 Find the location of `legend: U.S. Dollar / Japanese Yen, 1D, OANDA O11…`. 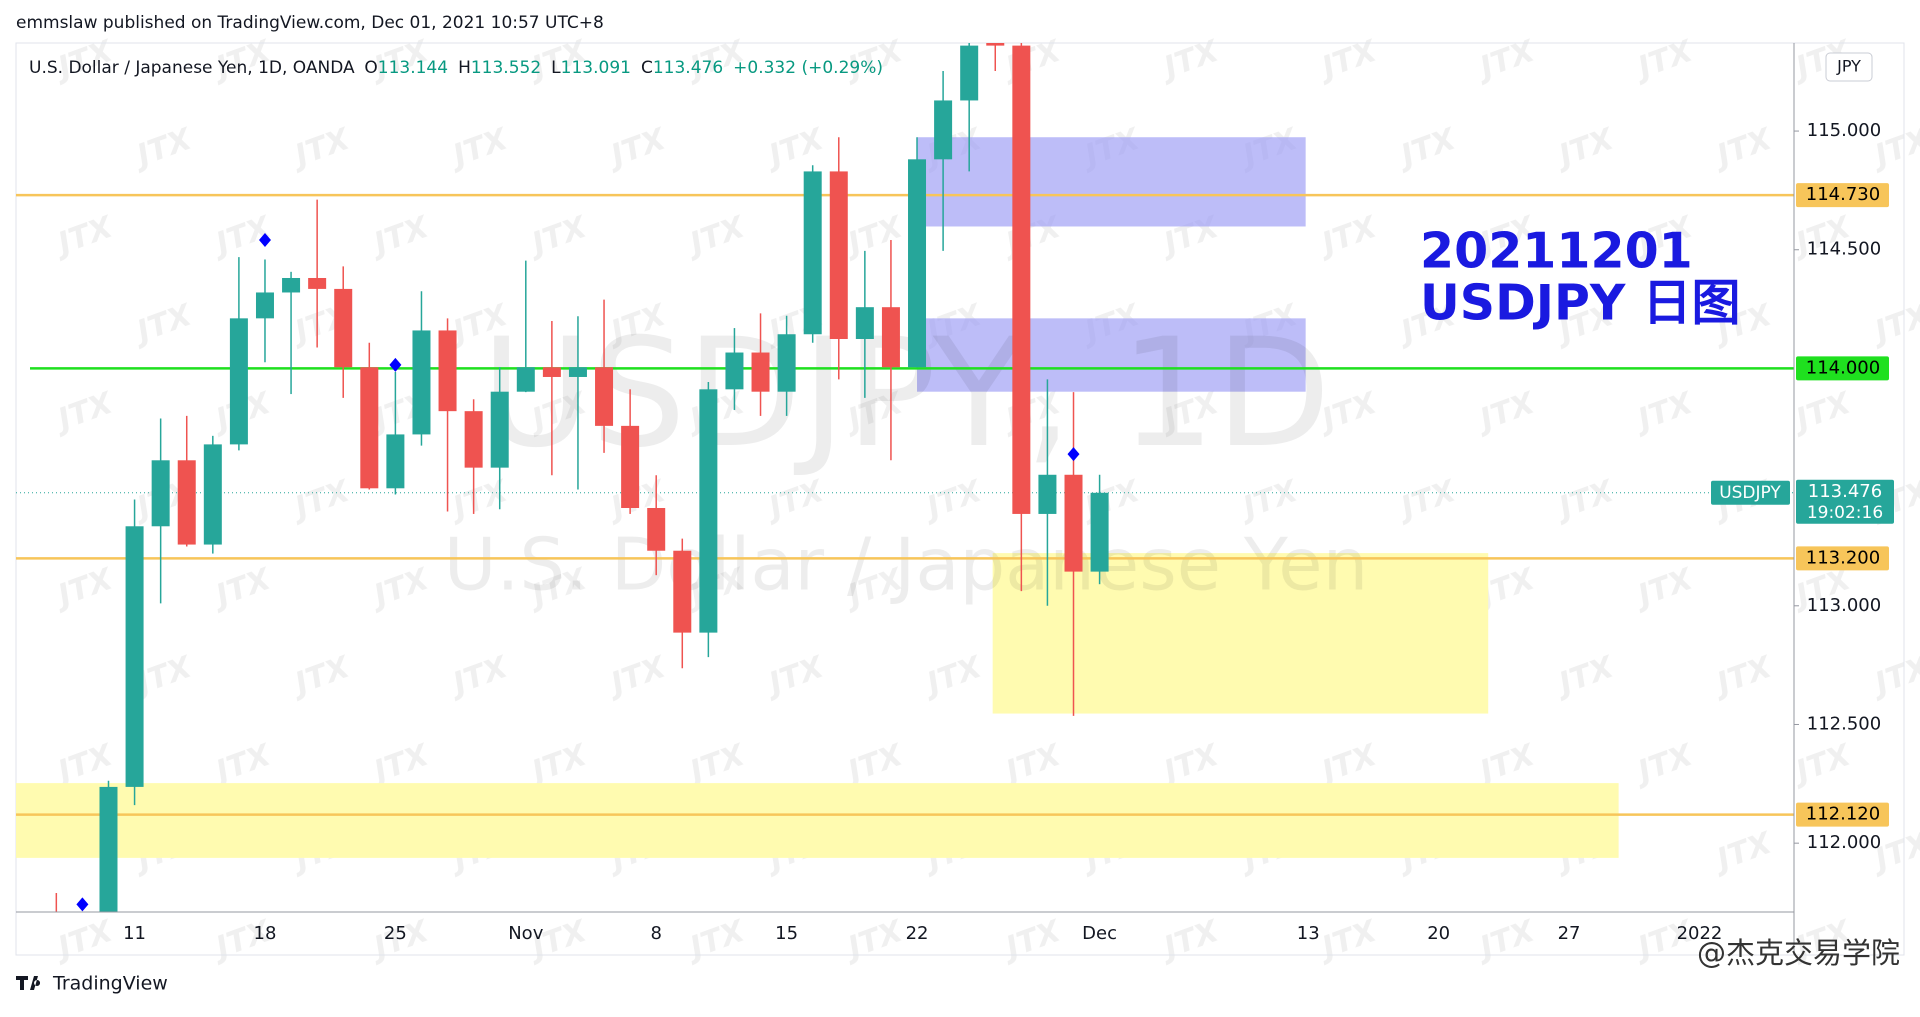

legend: U.S. Dollar / Japanese Yen, 1D, OANDA O11… is located at coordinates (456, 68).